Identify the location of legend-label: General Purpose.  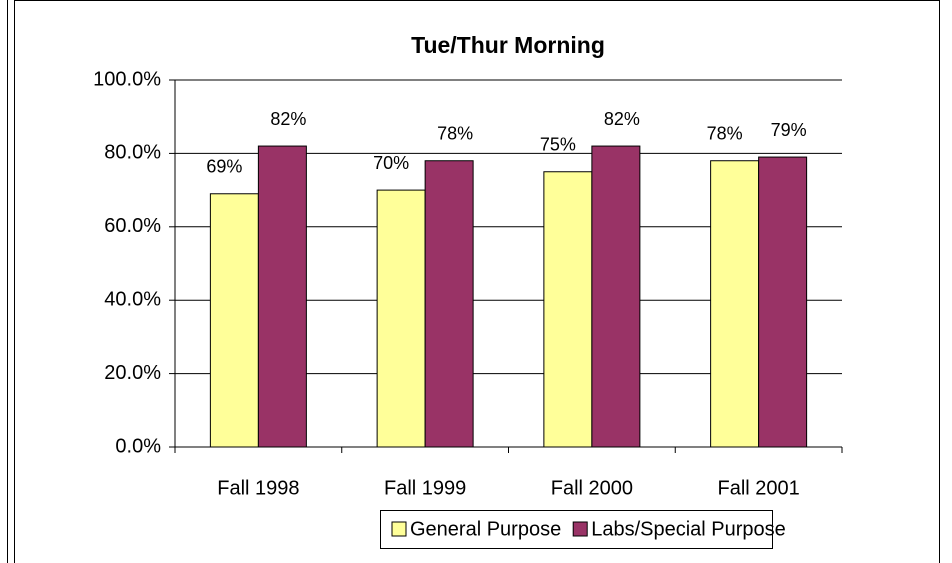
(485, 529).